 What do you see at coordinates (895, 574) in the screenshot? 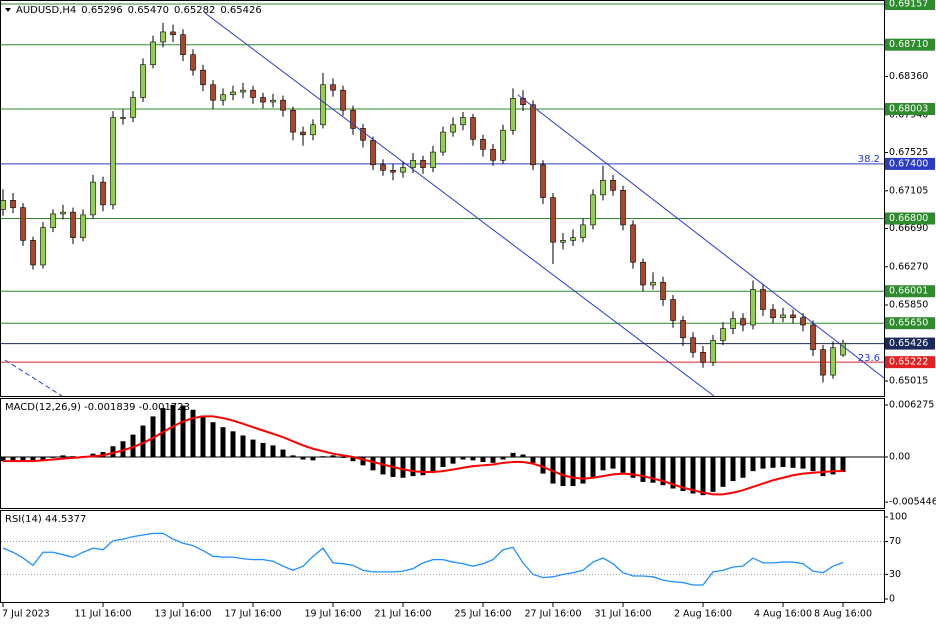
I see `y-tick-label: 30` at bounding box center [895, 574].